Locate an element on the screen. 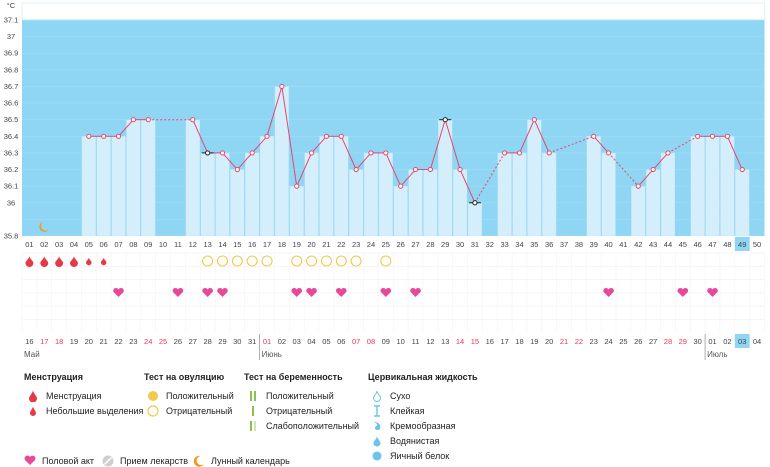 This screenshot has width=770, height=467. cycle-day-label: 17 is located at coordinates (267, 244).